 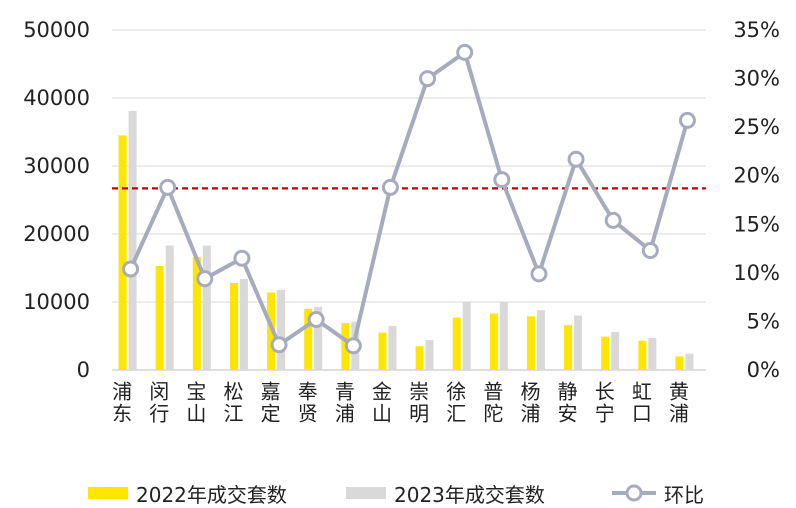 I want to click on category-label: 虹口, so click(x=640, y=403).